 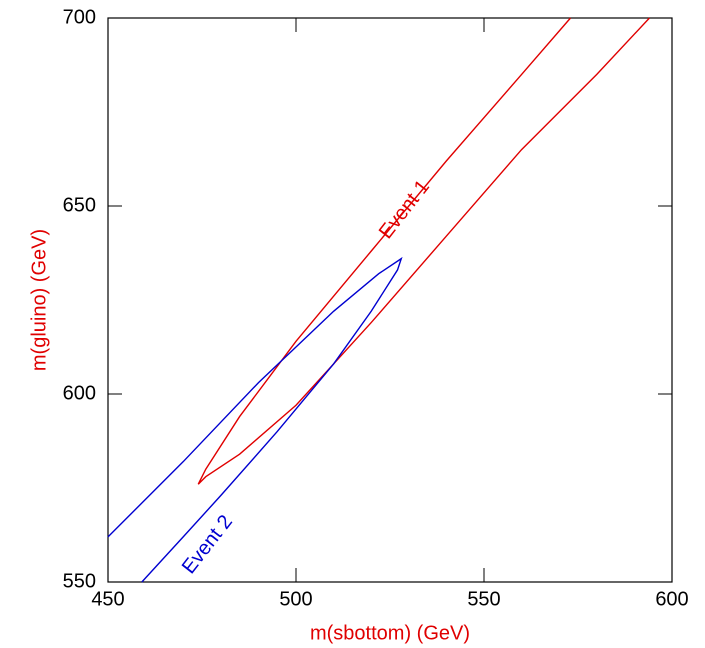 I want to click on y-tick-label: 600, so click(x=79, y=393).